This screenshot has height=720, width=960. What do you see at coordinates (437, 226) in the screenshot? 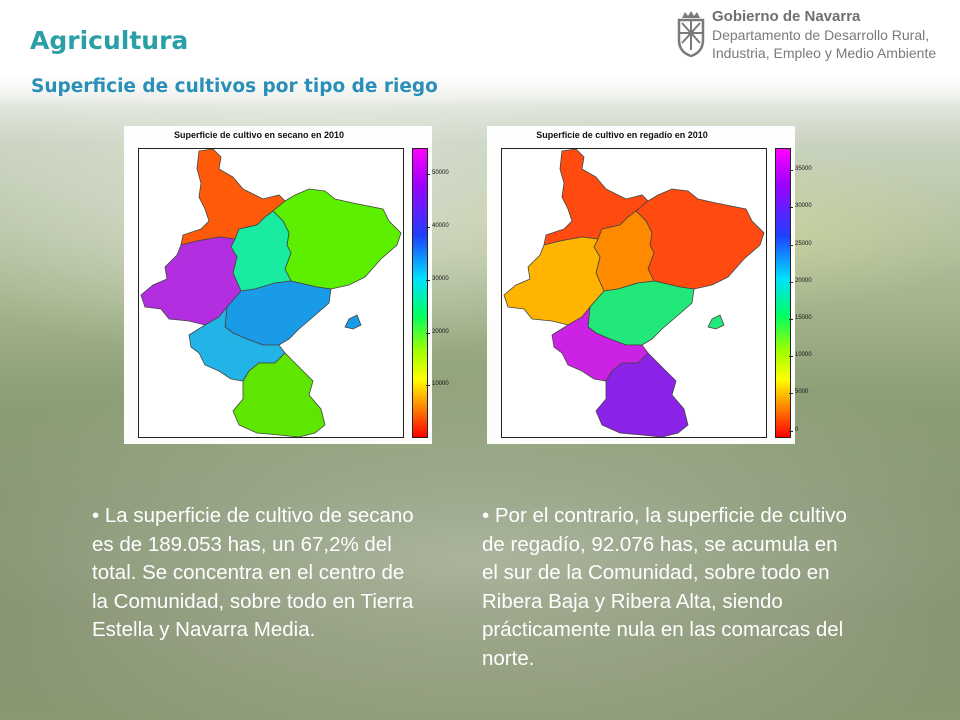
I see `legend-tick-label: 40000` at bounding box center [437, 226].